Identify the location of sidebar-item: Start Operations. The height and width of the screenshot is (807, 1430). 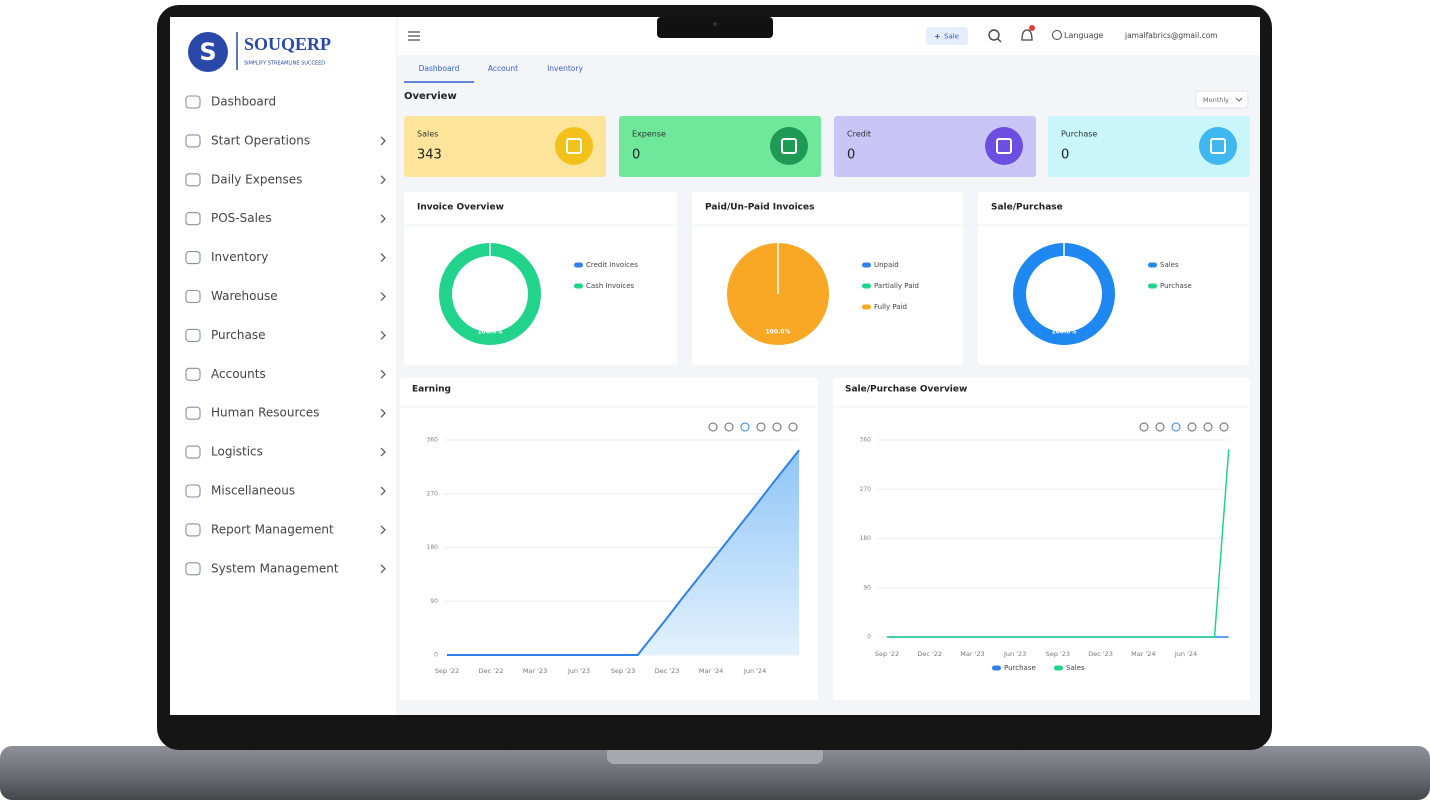
(285, 140).